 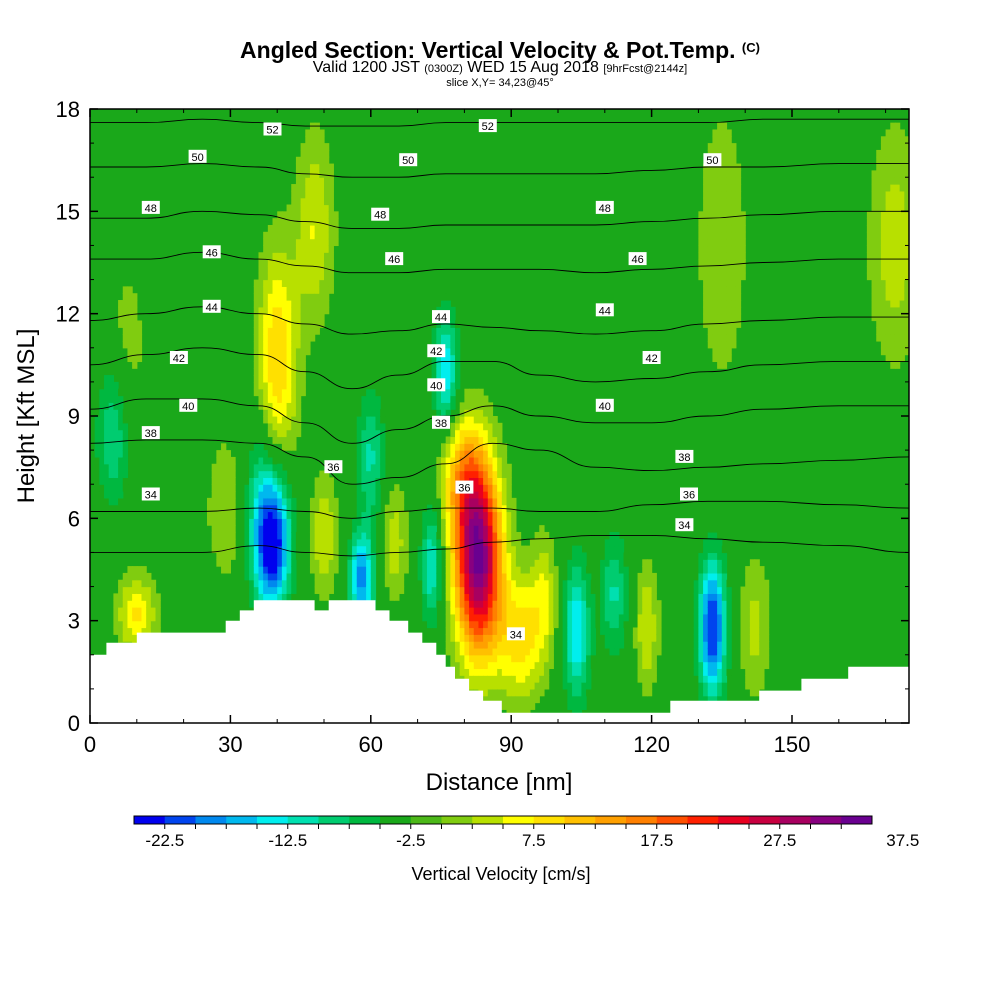 What do you see at coordinates (441, 317) in the screenshot?
I see `label-box` at bounding box center [441, 317].